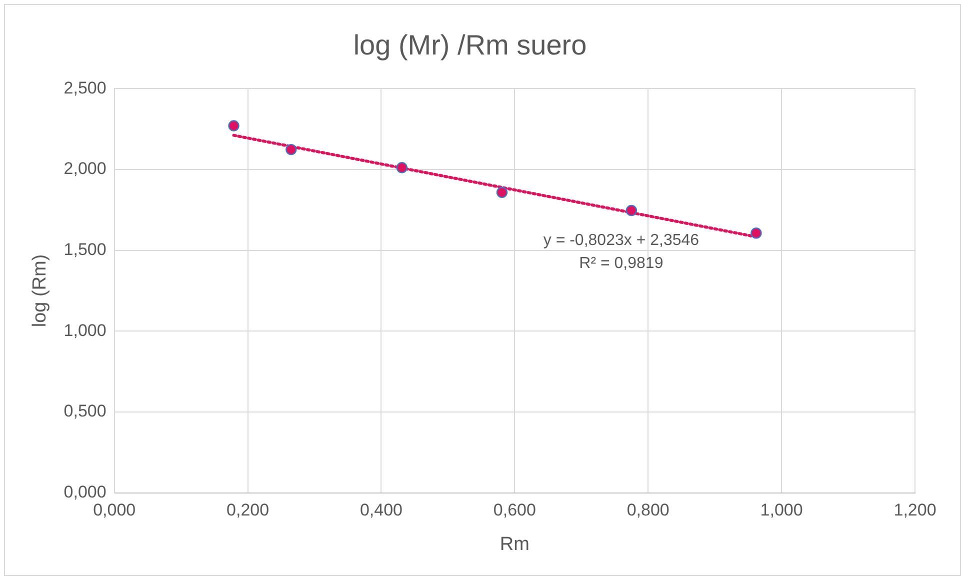  Describe the element at coordinates (85, 249) in the screenshot. I see `y-tick-label: 1,500` at that location.